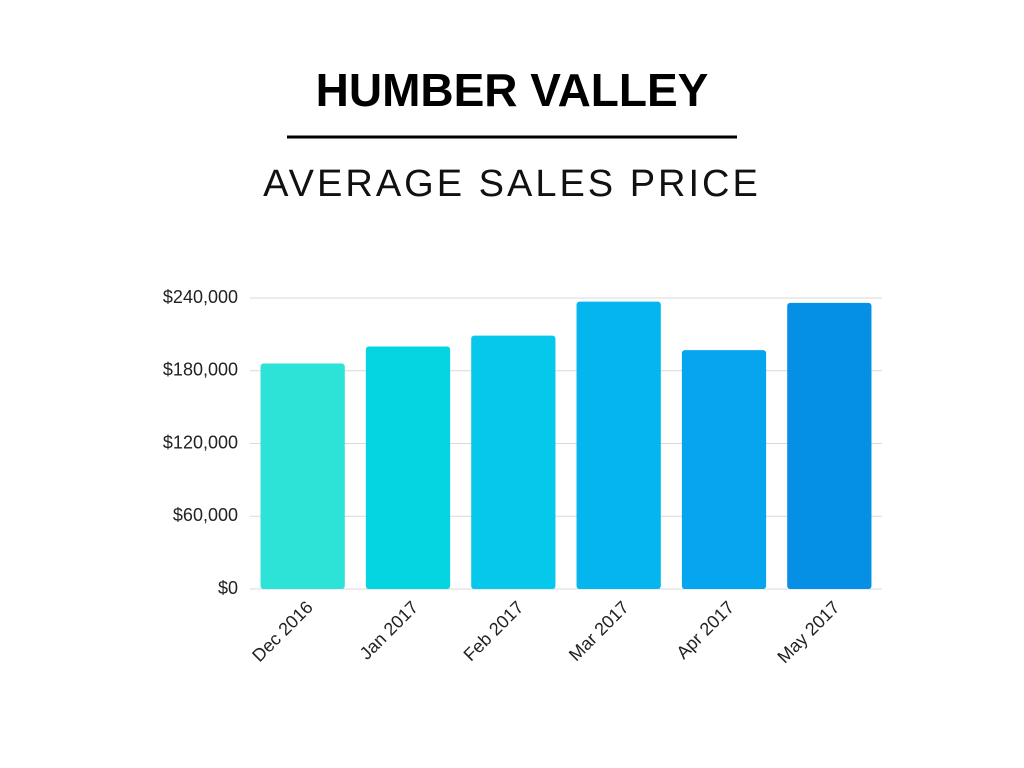  Describe the element at coordinates (512, 90) in the screenshot. I see `chart-title: HUMBER VALLEY` at that location.